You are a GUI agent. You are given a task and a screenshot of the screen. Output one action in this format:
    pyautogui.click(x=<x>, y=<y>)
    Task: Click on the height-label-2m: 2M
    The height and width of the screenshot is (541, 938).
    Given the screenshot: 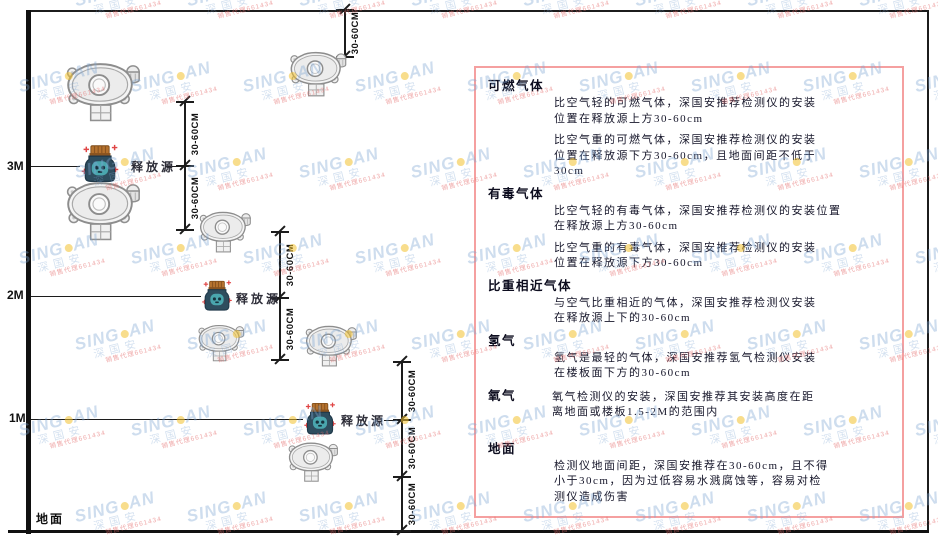 What is the action you would take?
    pyautogui.click(x=15, y=295)
    